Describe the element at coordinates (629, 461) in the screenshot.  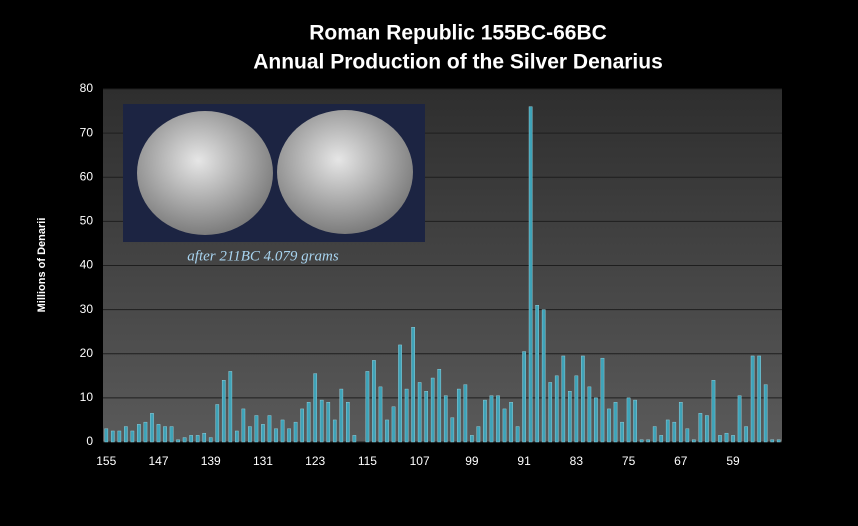
I see `x-tick-label: 75` at that location.